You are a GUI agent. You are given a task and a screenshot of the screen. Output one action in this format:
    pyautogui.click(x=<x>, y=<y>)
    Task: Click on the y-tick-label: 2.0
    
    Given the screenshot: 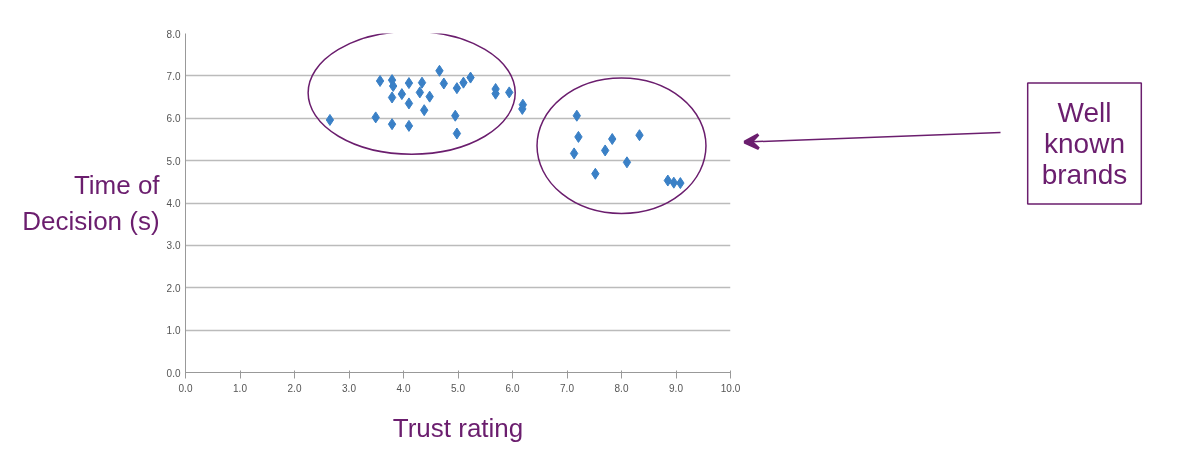 What is the action you would take?
    pyautogui.click(x=173, y=288)
    